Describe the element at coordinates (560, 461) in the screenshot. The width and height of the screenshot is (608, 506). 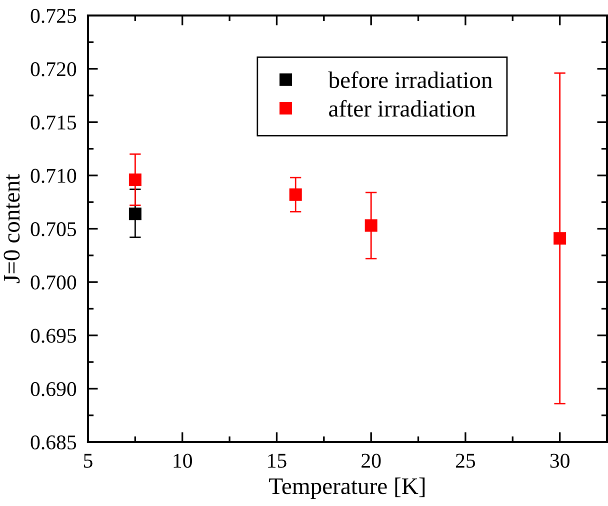
I see `x-tick-label: 30` at that location.